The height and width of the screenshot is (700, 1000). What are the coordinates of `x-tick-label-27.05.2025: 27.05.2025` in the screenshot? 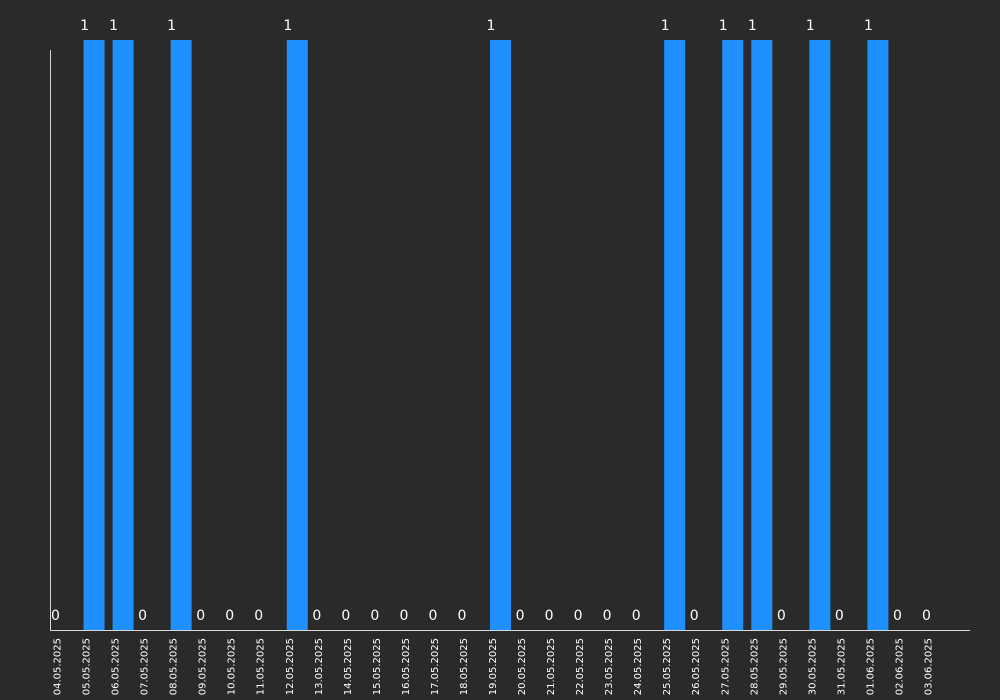 It's located at (725, 666).